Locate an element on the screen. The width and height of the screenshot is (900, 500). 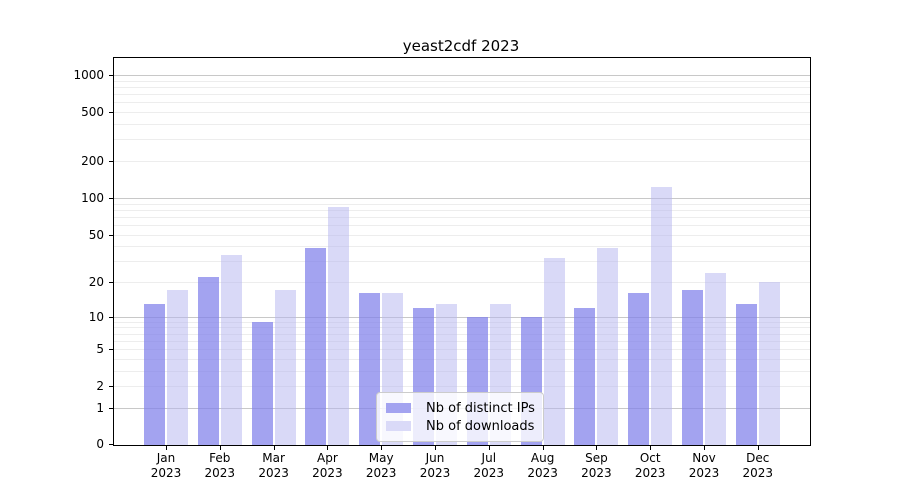
x-tick-label-aug: Aug 2023 is located at coordinates (542, 465).